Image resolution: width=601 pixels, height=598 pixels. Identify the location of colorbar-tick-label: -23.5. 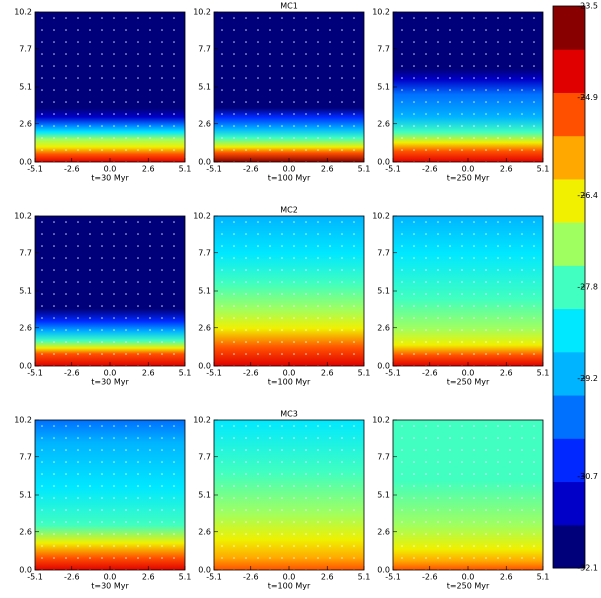
(587, 6).